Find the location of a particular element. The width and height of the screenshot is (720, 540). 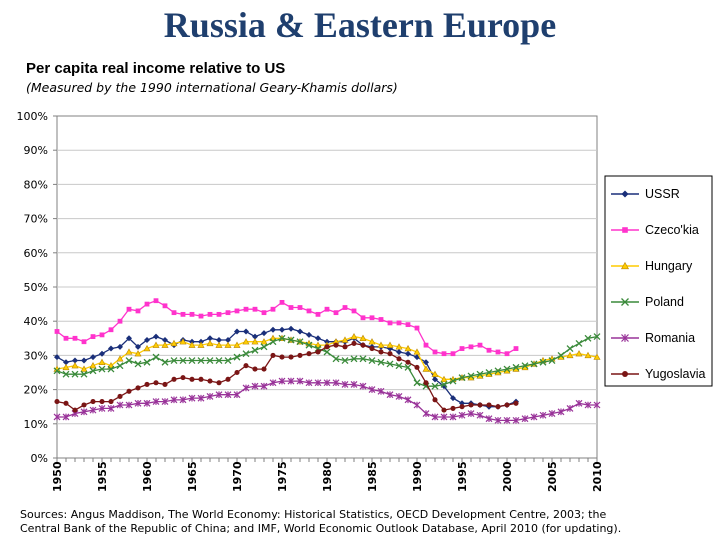

x-tick-label: 2005 is located at coordinates (552, 476).